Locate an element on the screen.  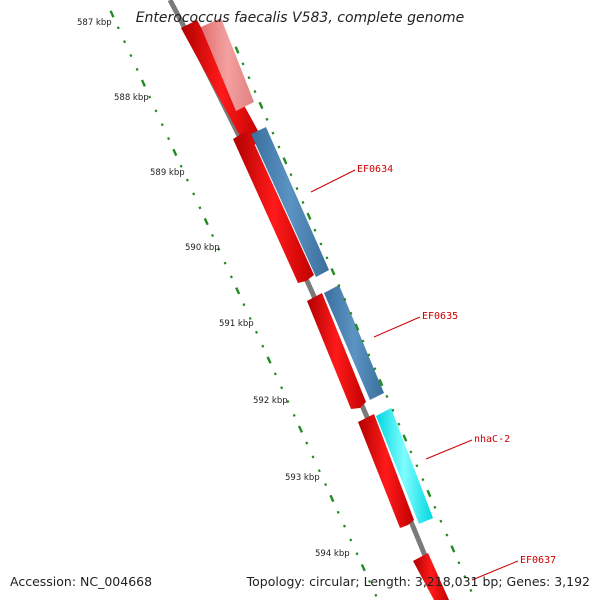
kbp-tick-label: 589 kbp is located at coordinates (167, 173).